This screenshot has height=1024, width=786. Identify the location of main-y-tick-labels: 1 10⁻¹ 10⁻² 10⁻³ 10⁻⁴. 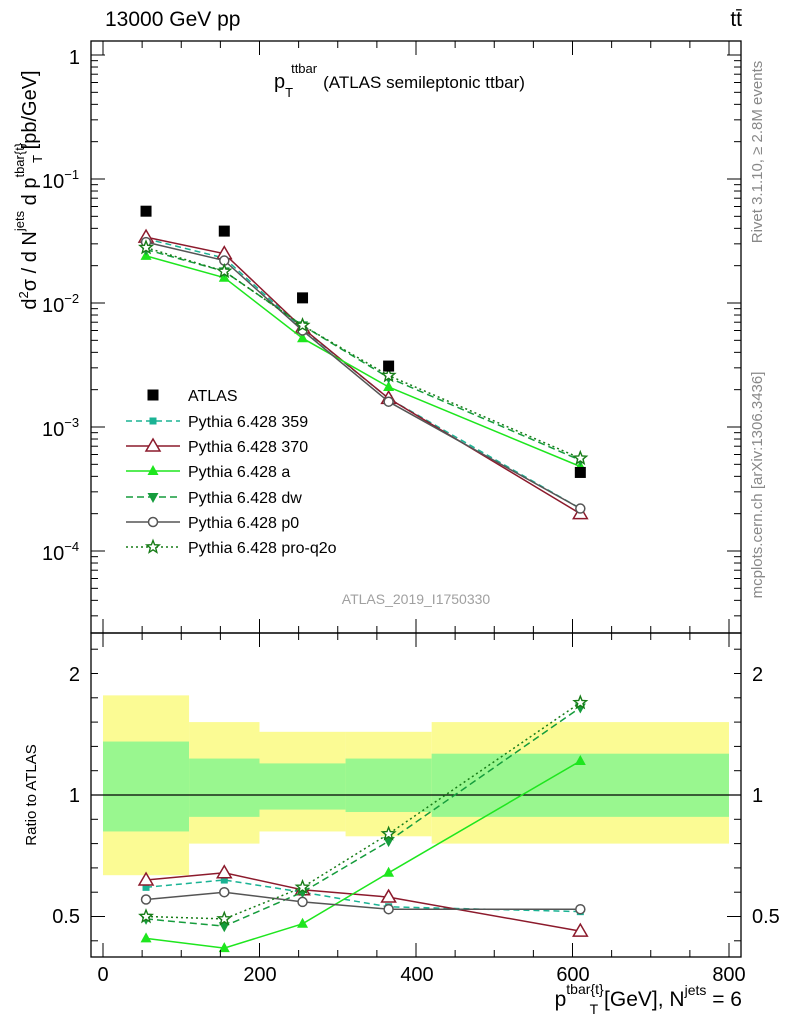
(61, 306).